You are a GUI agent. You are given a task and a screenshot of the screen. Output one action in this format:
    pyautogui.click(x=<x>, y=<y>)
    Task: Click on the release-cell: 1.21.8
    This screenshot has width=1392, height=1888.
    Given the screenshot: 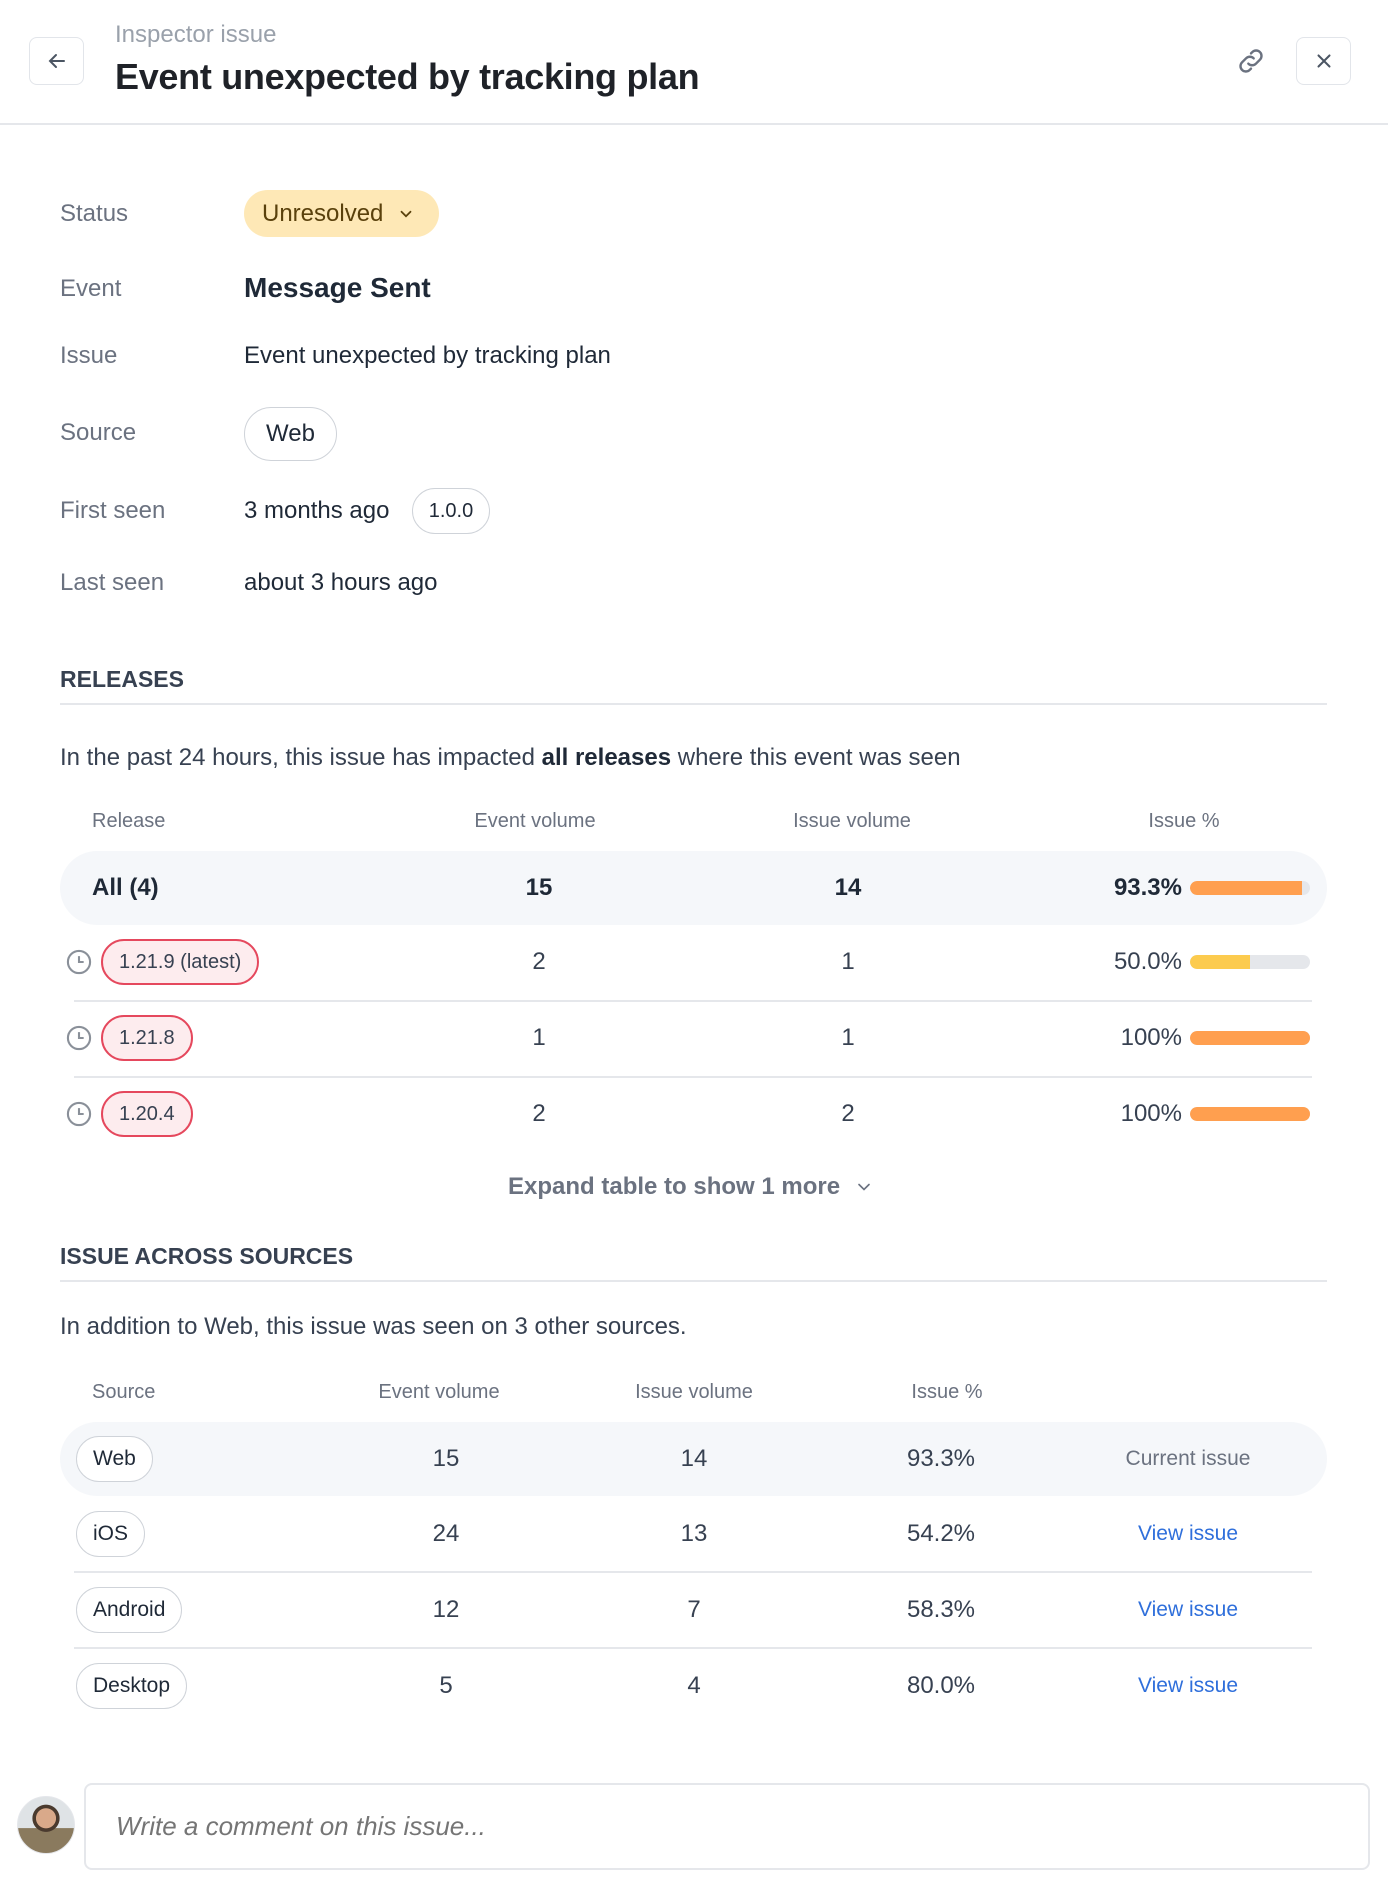 What is the action you would take?
    pyautogui.click(x=129, y=1038)
    